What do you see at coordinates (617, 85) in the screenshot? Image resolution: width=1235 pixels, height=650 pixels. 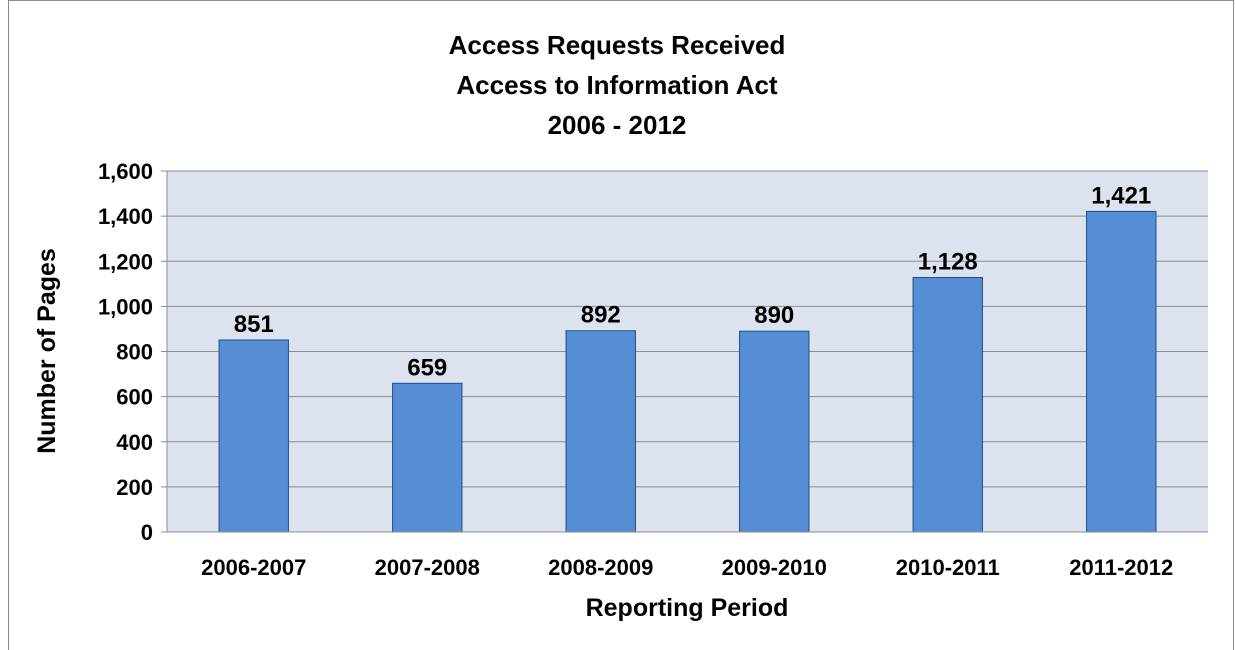 I see `chart-title-line-2: Access to Information Act` at bounding box center [617, 85].